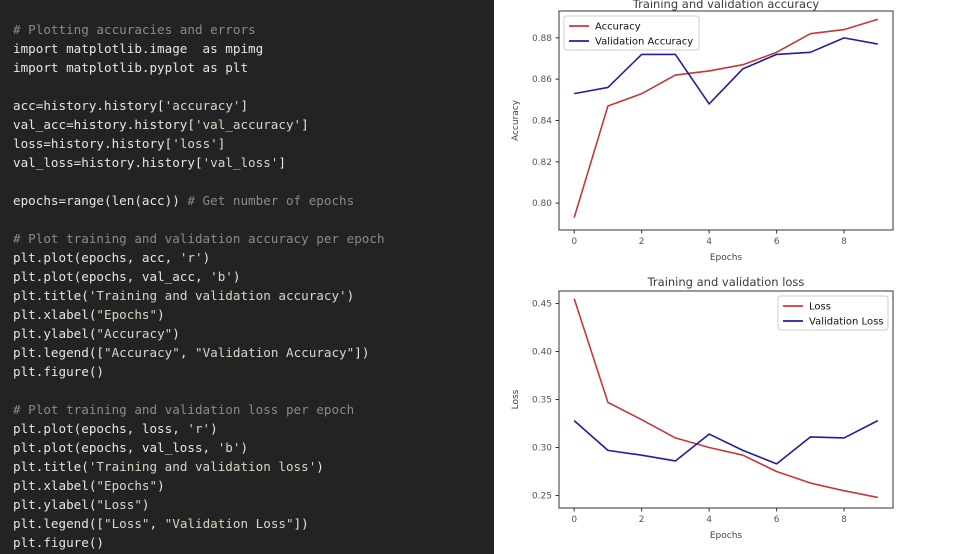  I want to click on code-line: plt.plot(epochs, loss, 'r'), so click(115, 428).